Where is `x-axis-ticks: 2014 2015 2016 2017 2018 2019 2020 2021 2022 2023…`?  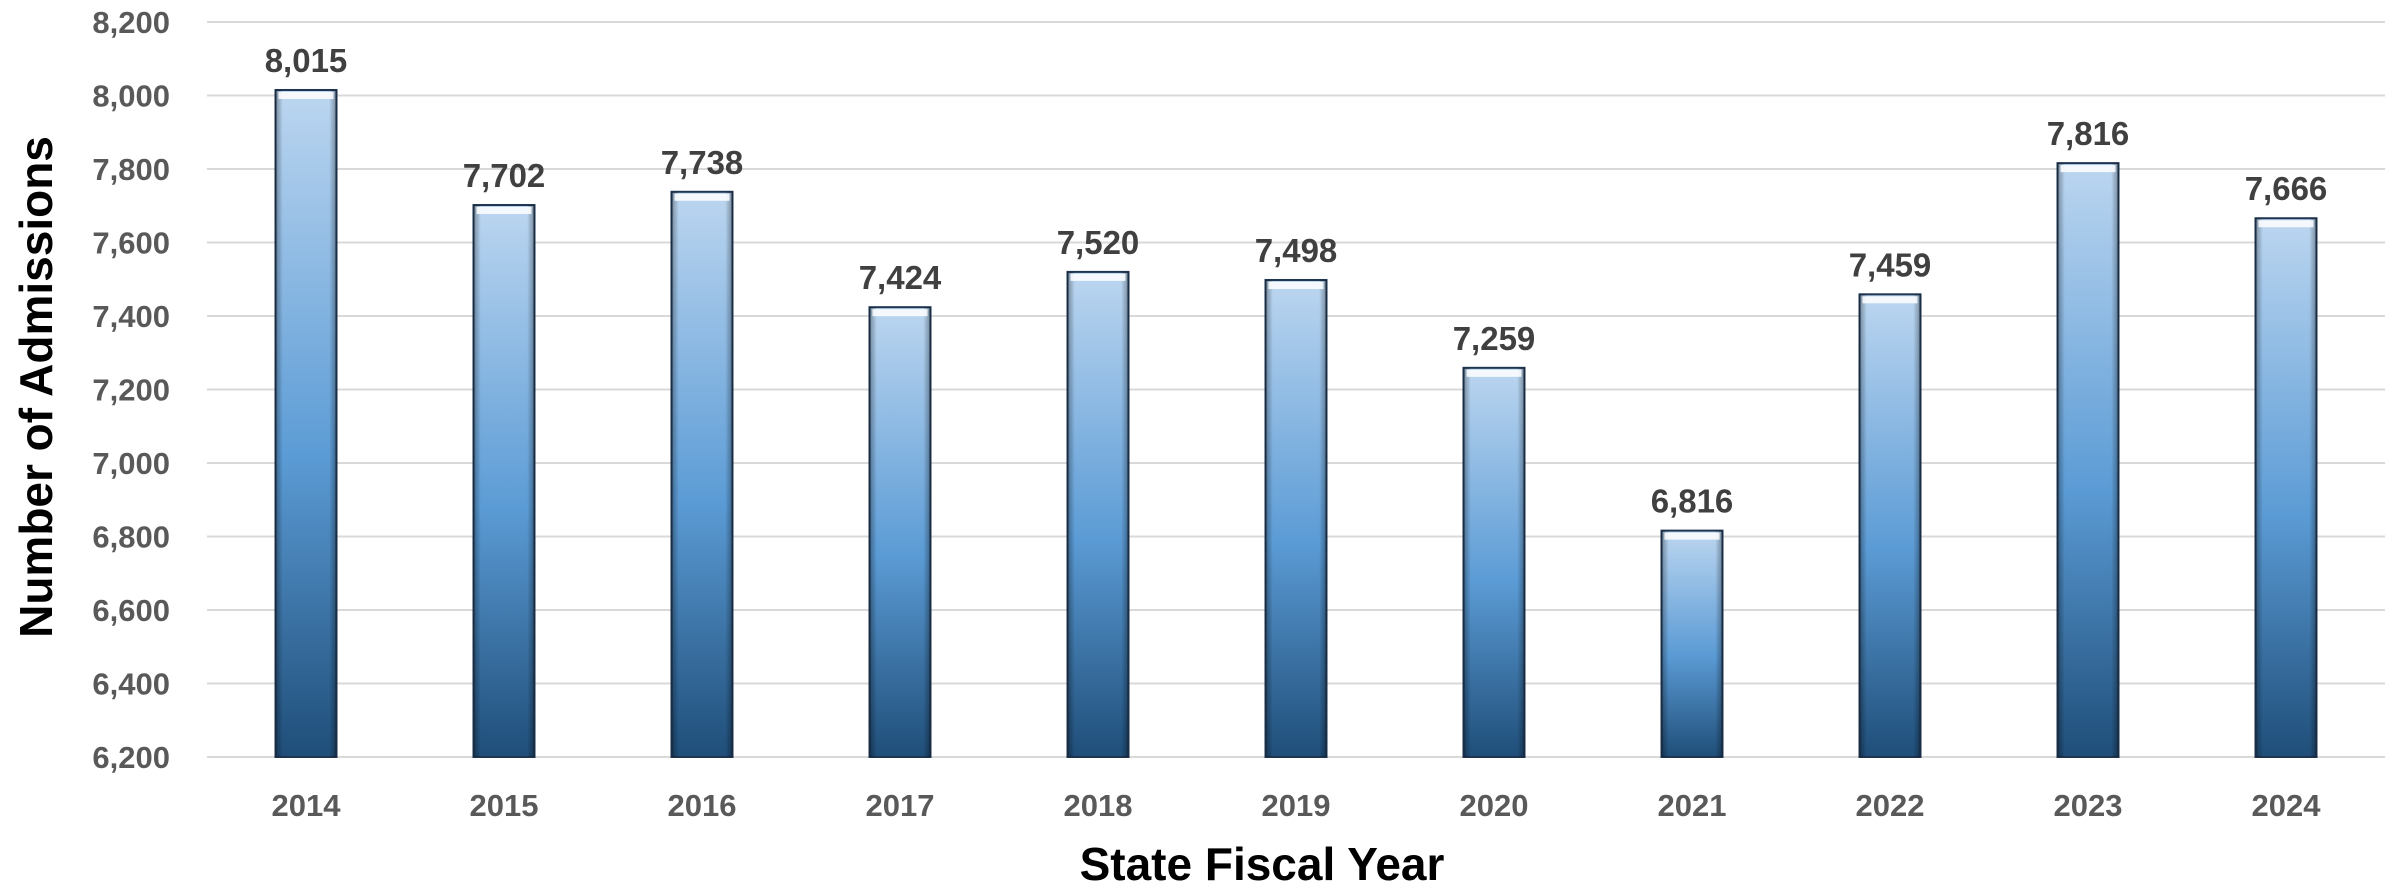 x-axis-ticks: 2014 2015 2016 2017 2018 2019 2020 2021 2022 2023… is located at coordinates (1297, 805).